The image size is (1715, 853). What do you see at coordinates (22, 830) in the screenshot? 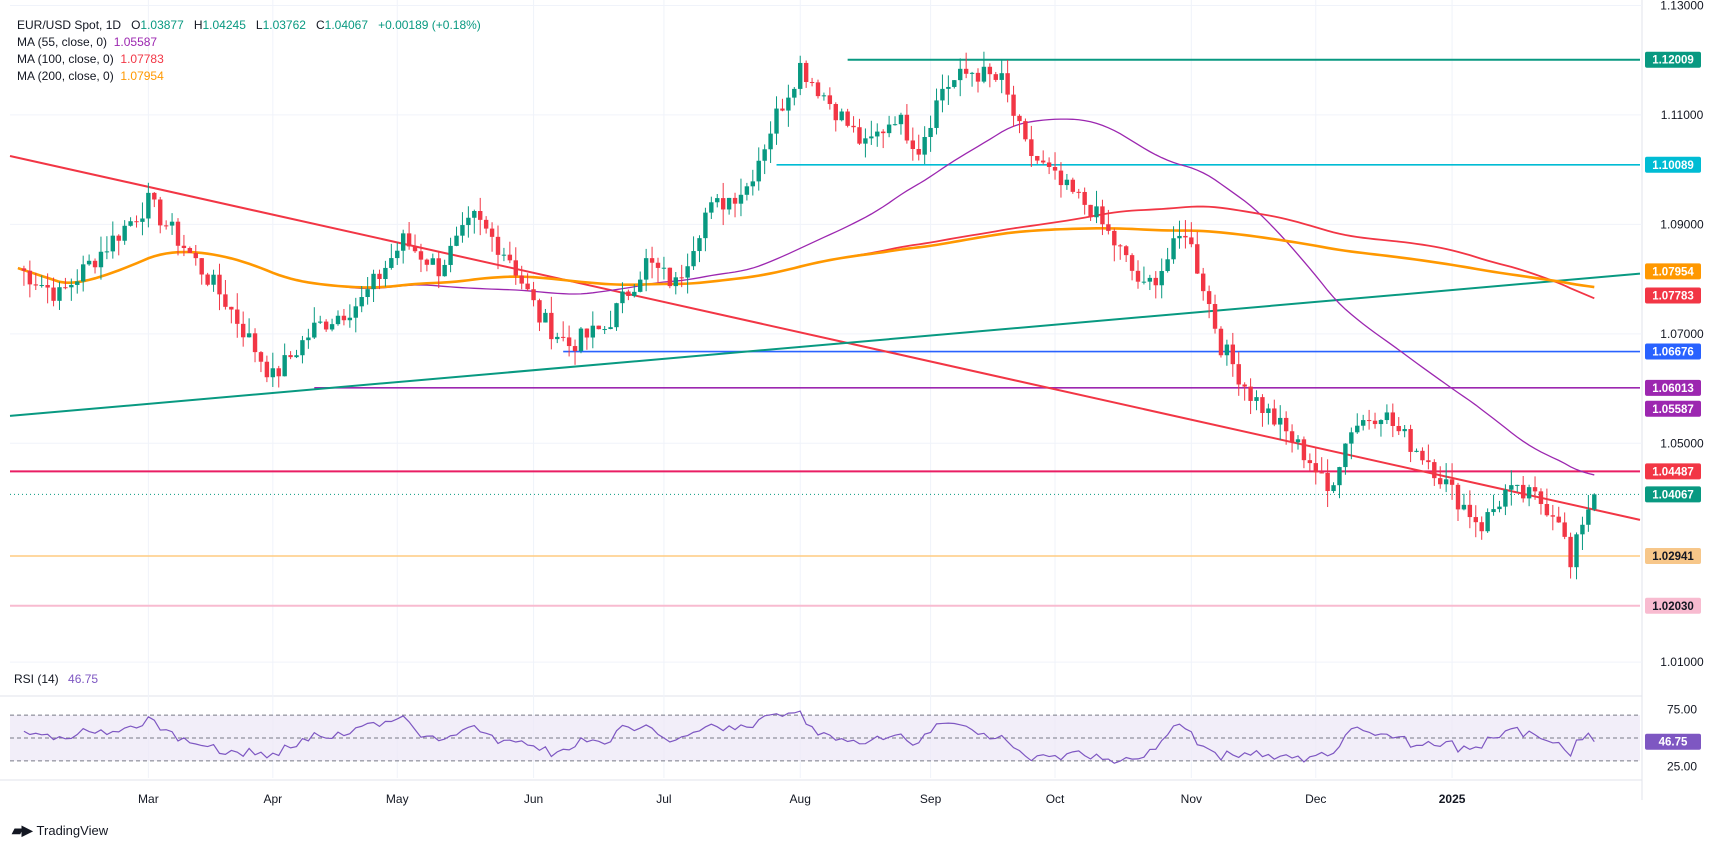
I see `tradingview-logo-icon: ▰▶` at bounding box center [22, 830].